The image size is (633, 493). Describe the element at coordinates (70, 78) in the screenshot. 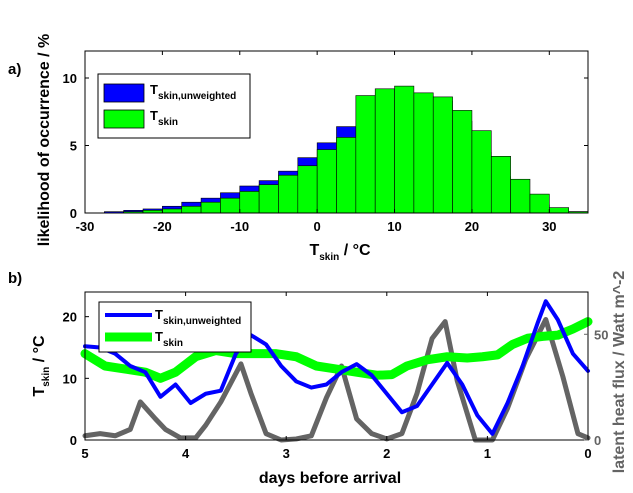

I see `a-ytick-label: 10` at that location.